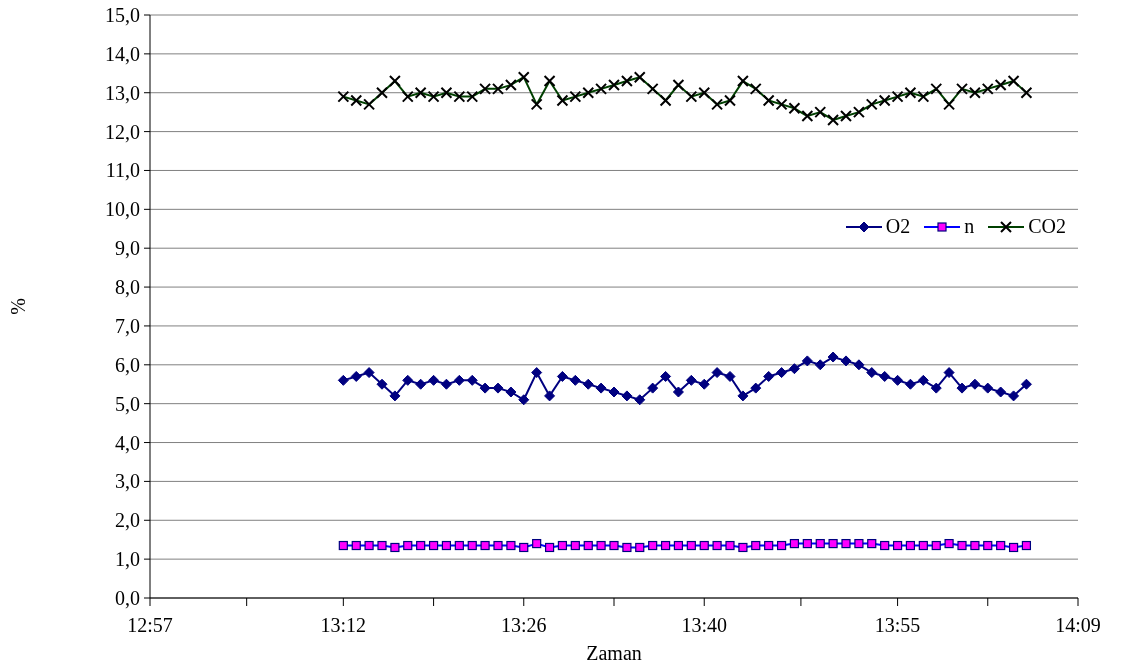 The image size is (1125, 669). Describe the element at coordinates (127, 248) in the screenshot. I see `y-tick-label: 9,0` at that location.